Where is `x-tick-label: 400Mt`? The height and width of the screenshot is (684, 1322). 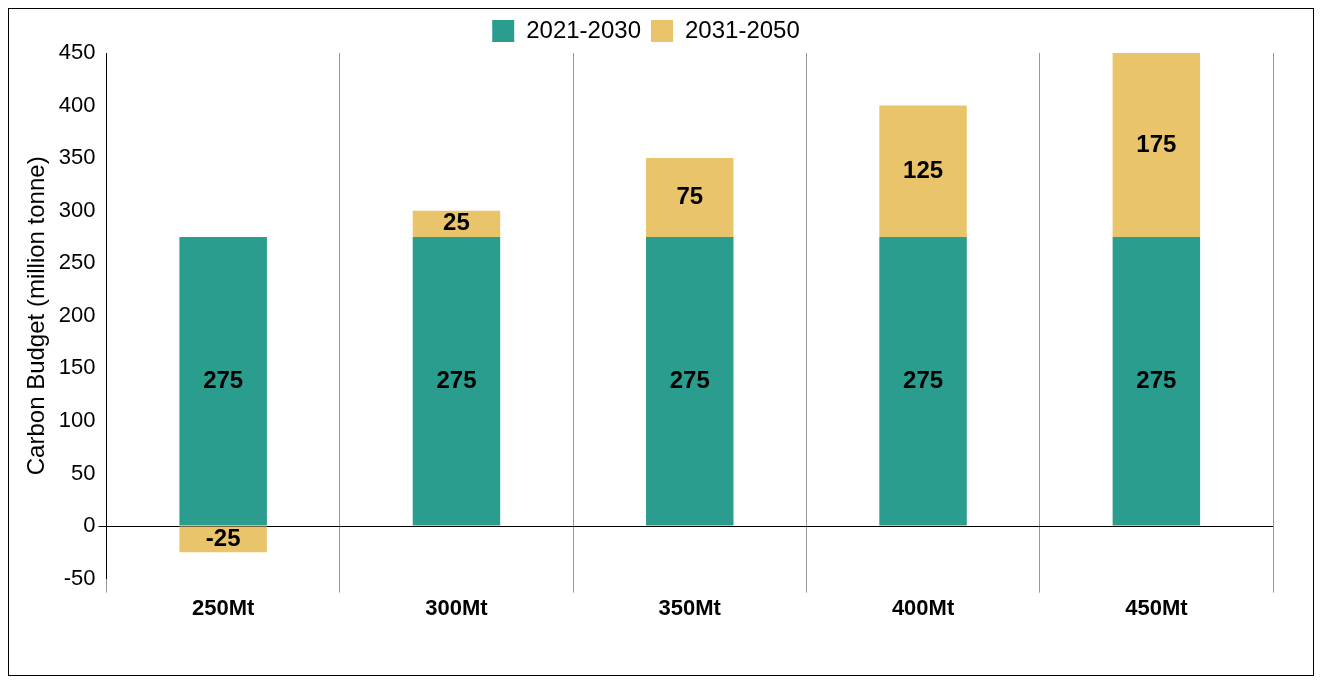
x-tick-label: 400Mt is located at coordinates (923, 607).